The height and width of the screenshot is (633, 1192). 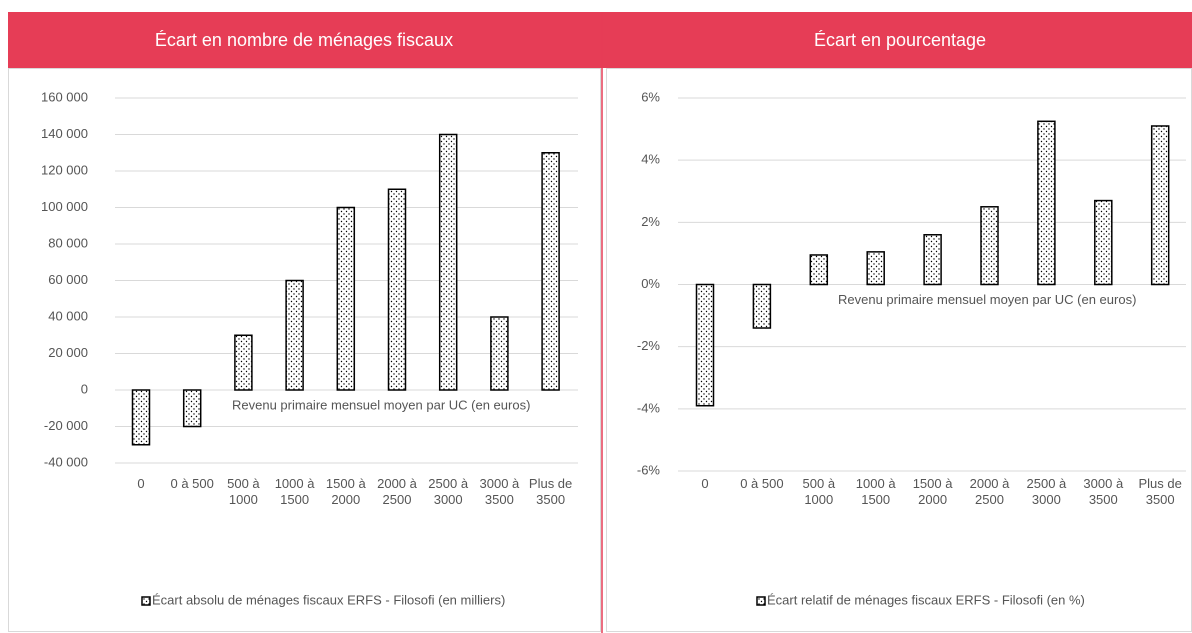 What do you see at coordinates (650, 283) in the screenshot?
I see `y-tick-label: 0%` at bounding box center [650, 283].